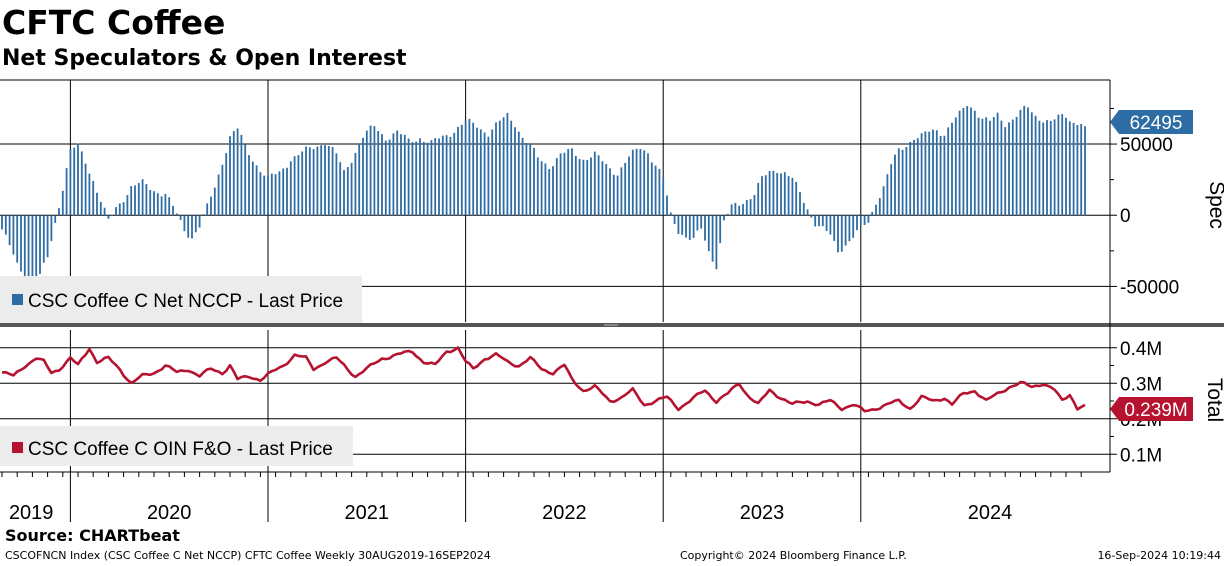  Describe the element at coordinates (612, 325) in the screenshot. I see `panel-divider` at that location.